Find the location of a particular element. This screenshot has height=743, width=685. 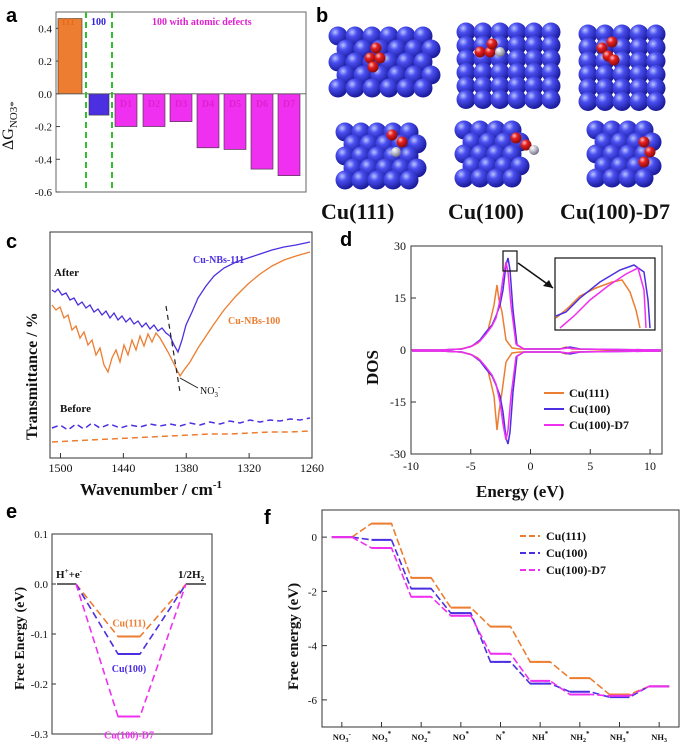

f-xtick-label-8: NH3 is located at coordinates (659, 737).